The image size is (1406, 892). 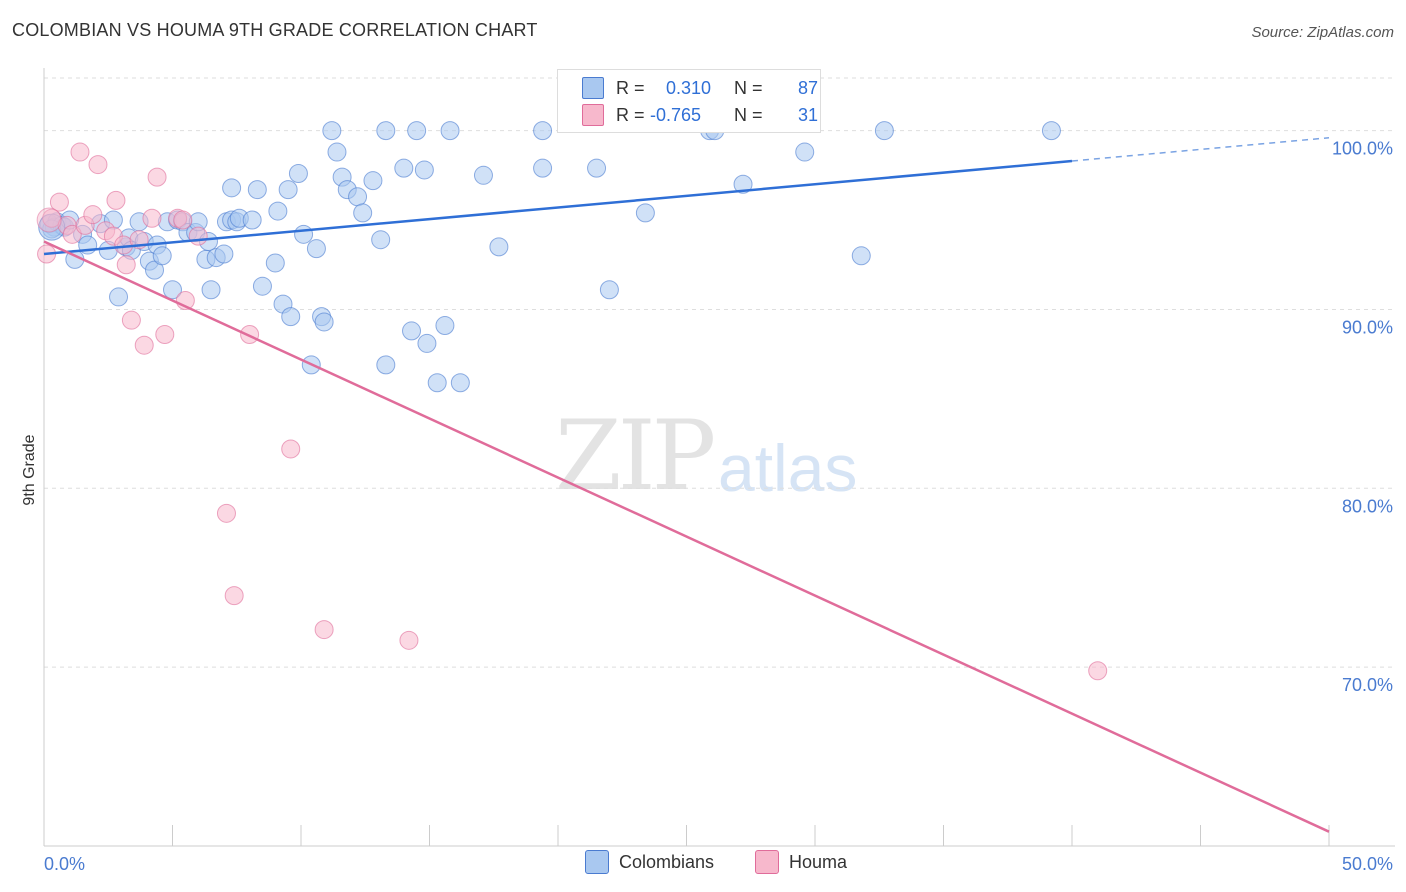 I want to click on legend-label-colombians: Colombians, so click(x=667, y=861).